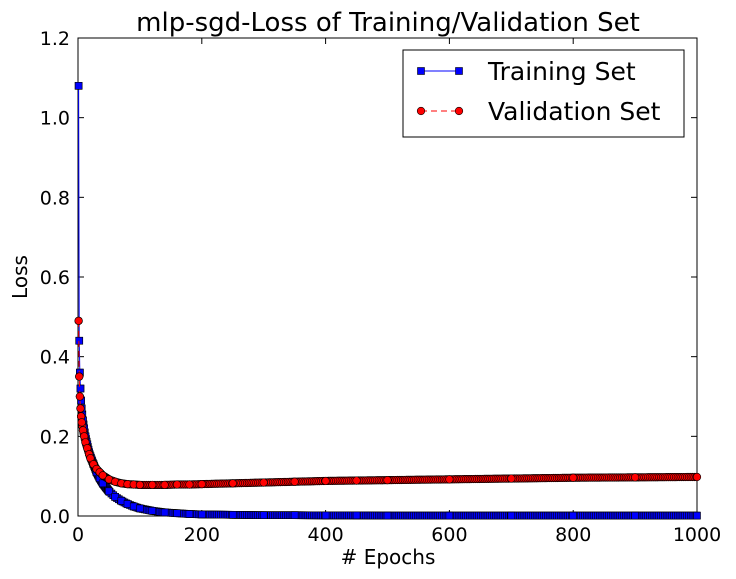  What do you see at coordinates (55, 39) in the screenshot?
I see `y-tick-label-6: 1.2` at bounding box center [55, 39].